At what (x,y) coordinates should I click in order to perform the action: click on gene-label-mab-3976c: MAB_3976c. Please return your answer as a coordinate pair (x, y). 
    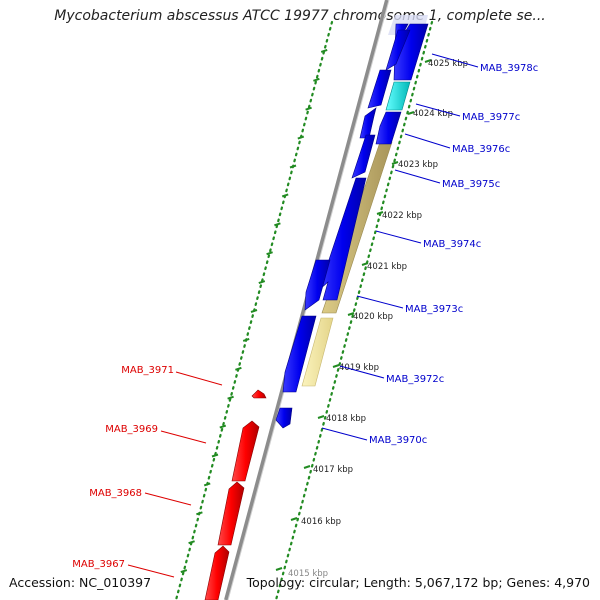
    Looking at the image, I should click on (481, 149).